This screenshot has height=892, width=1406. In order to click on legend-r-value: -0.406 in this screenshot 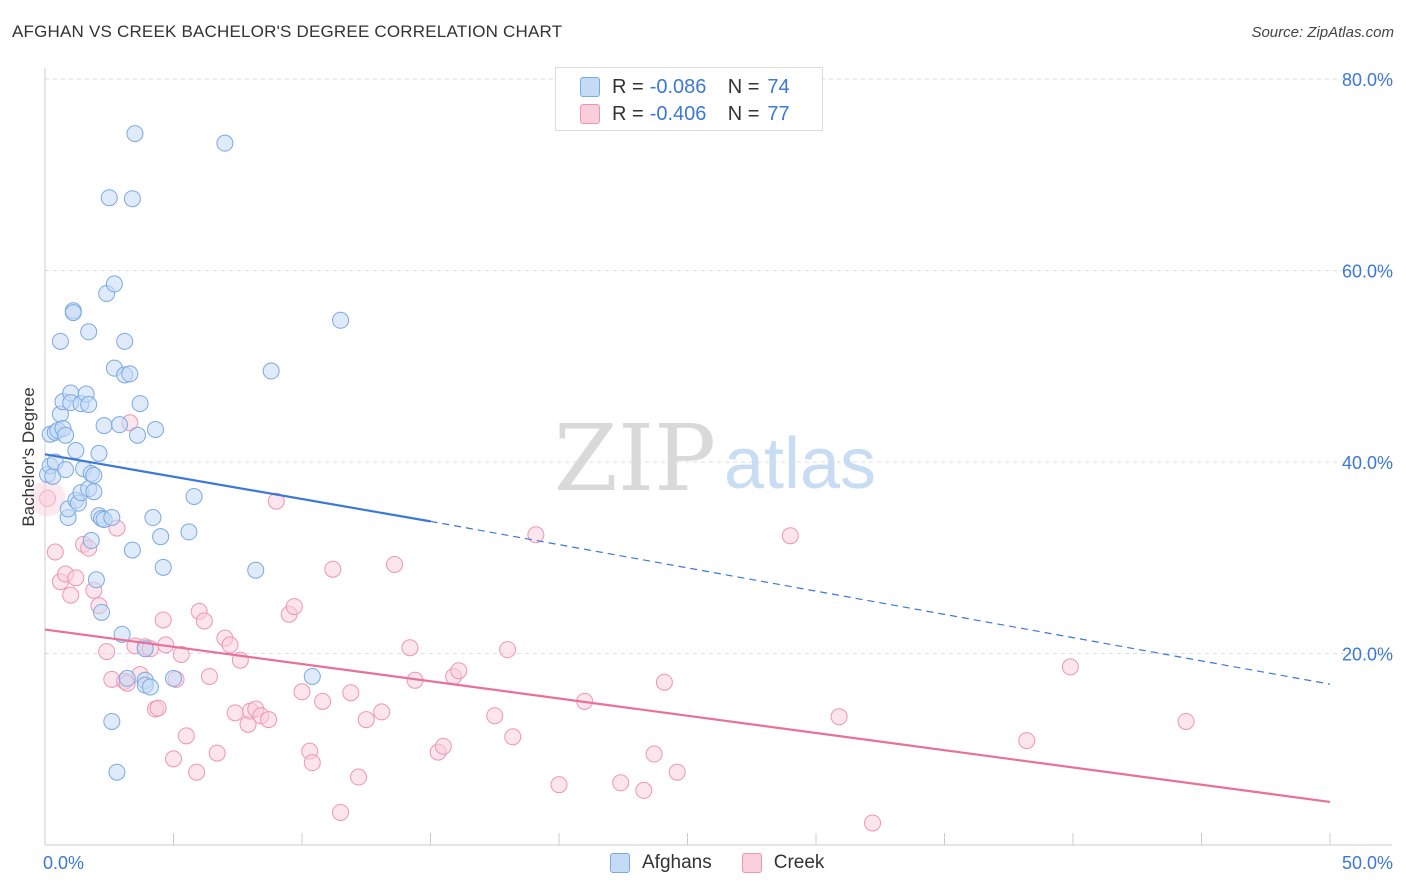, I will do `click(678, 113)`.